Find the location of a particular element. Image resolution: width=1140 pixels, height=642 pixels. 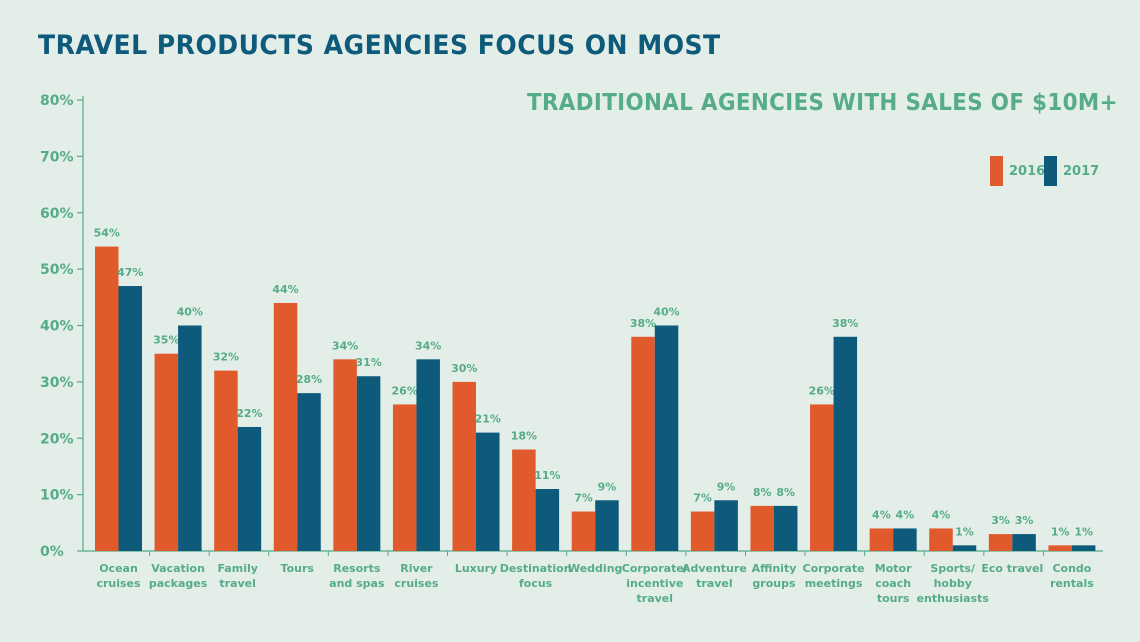

data-label-2016: 32% is located at coordinates (226, 357).